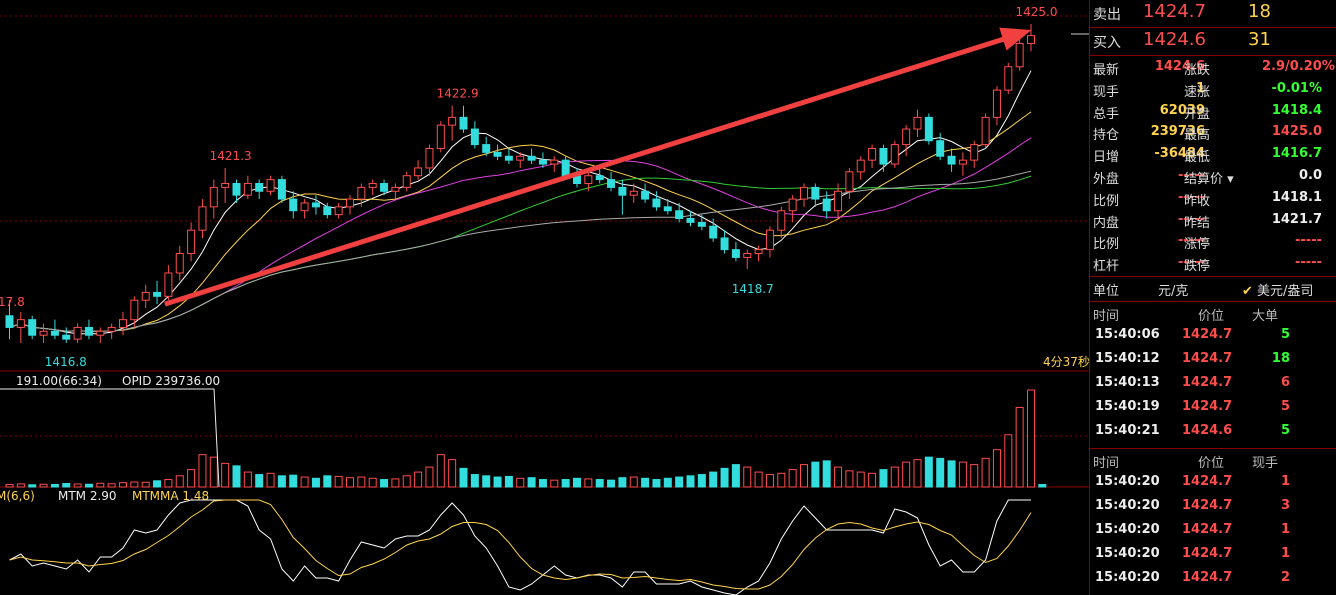  Describe the element at coordinates (1106, 245) in the screenshot. I see `quote-label: 比例` at that location.